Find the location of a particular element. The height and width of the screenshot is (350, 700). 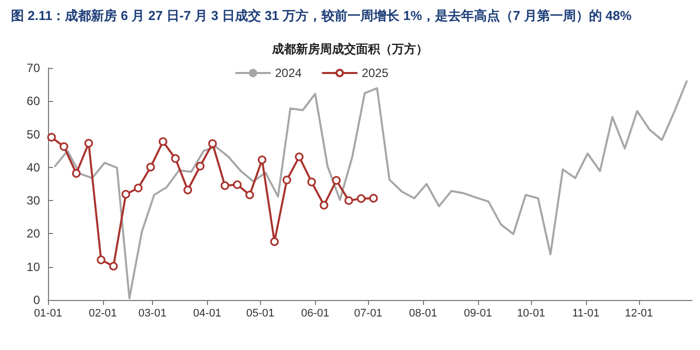

y-tick-label: 0 is located at coordinates (36, 300).